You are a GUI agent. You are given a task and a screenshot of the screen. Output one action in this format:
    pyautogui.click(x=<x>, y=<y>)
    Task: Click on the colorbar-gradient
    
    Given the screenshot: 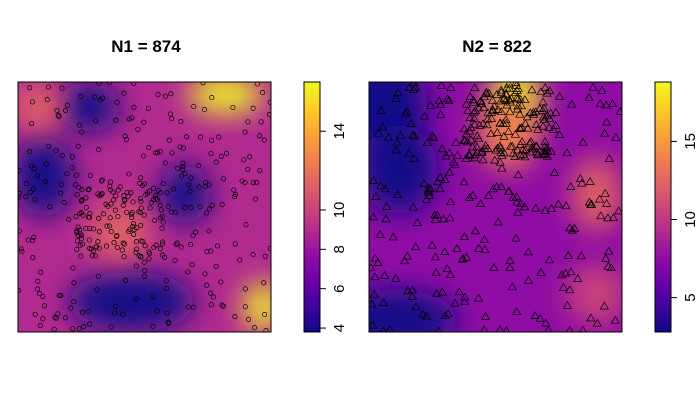 What is the action you would take?
    pyautogui.click(x=663, y=207)
    